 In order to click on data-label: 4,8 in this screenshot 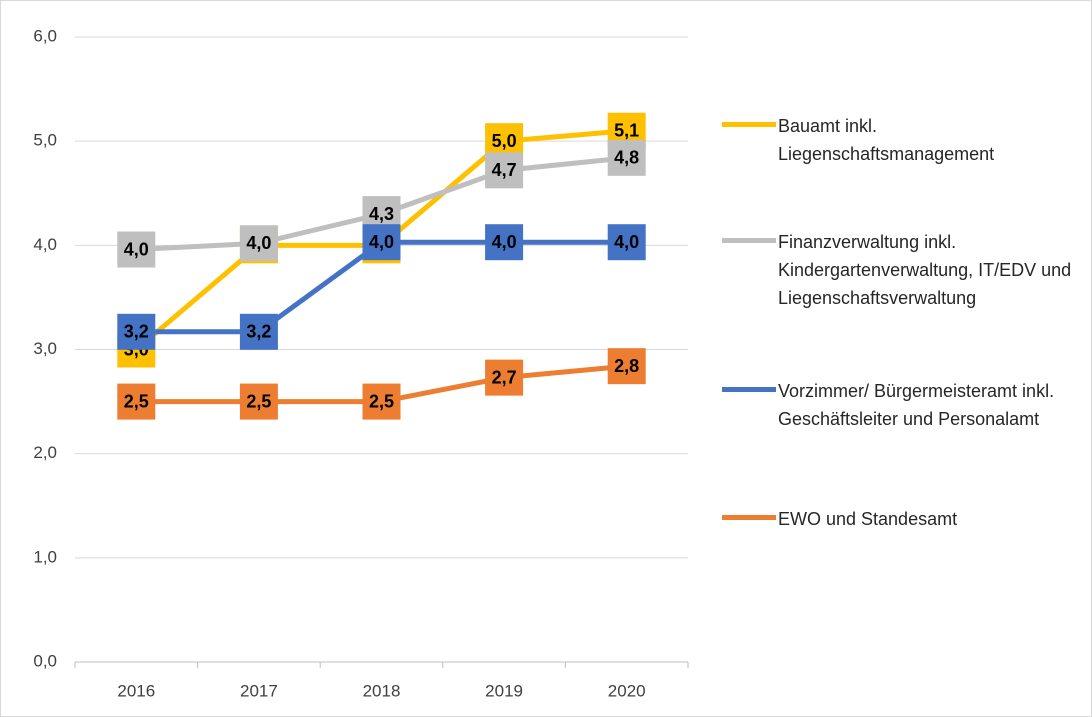, I will do `click(626, 158)`.